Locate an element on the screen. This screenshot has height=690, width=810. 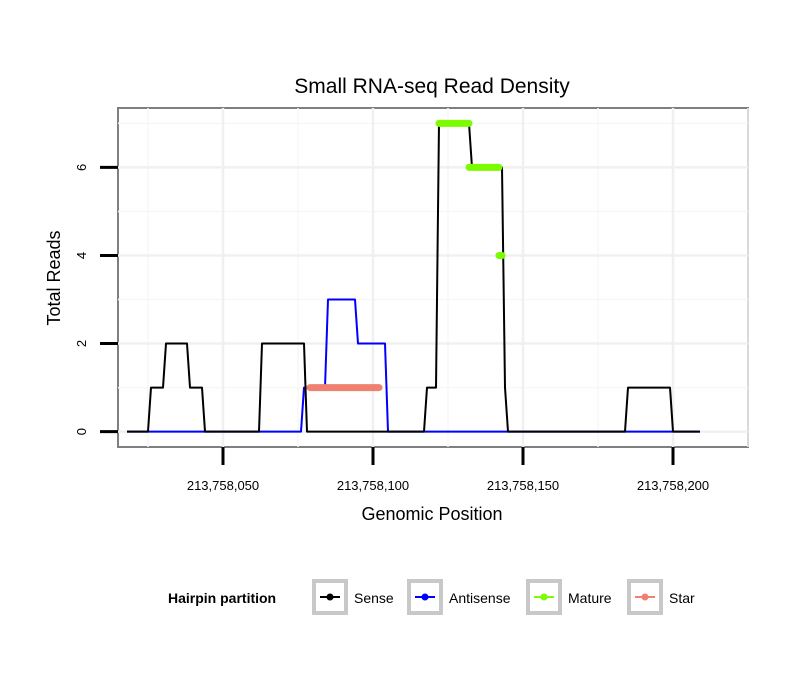
legend-key-point-star is located at coordinates (645, 597).